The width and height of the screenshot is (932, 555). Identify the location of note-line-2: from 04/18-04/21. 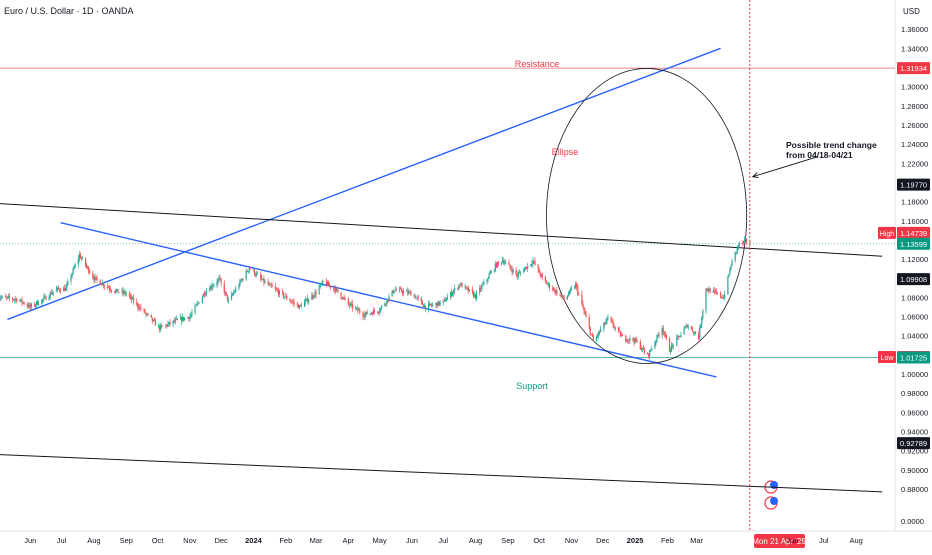
(819, 155).